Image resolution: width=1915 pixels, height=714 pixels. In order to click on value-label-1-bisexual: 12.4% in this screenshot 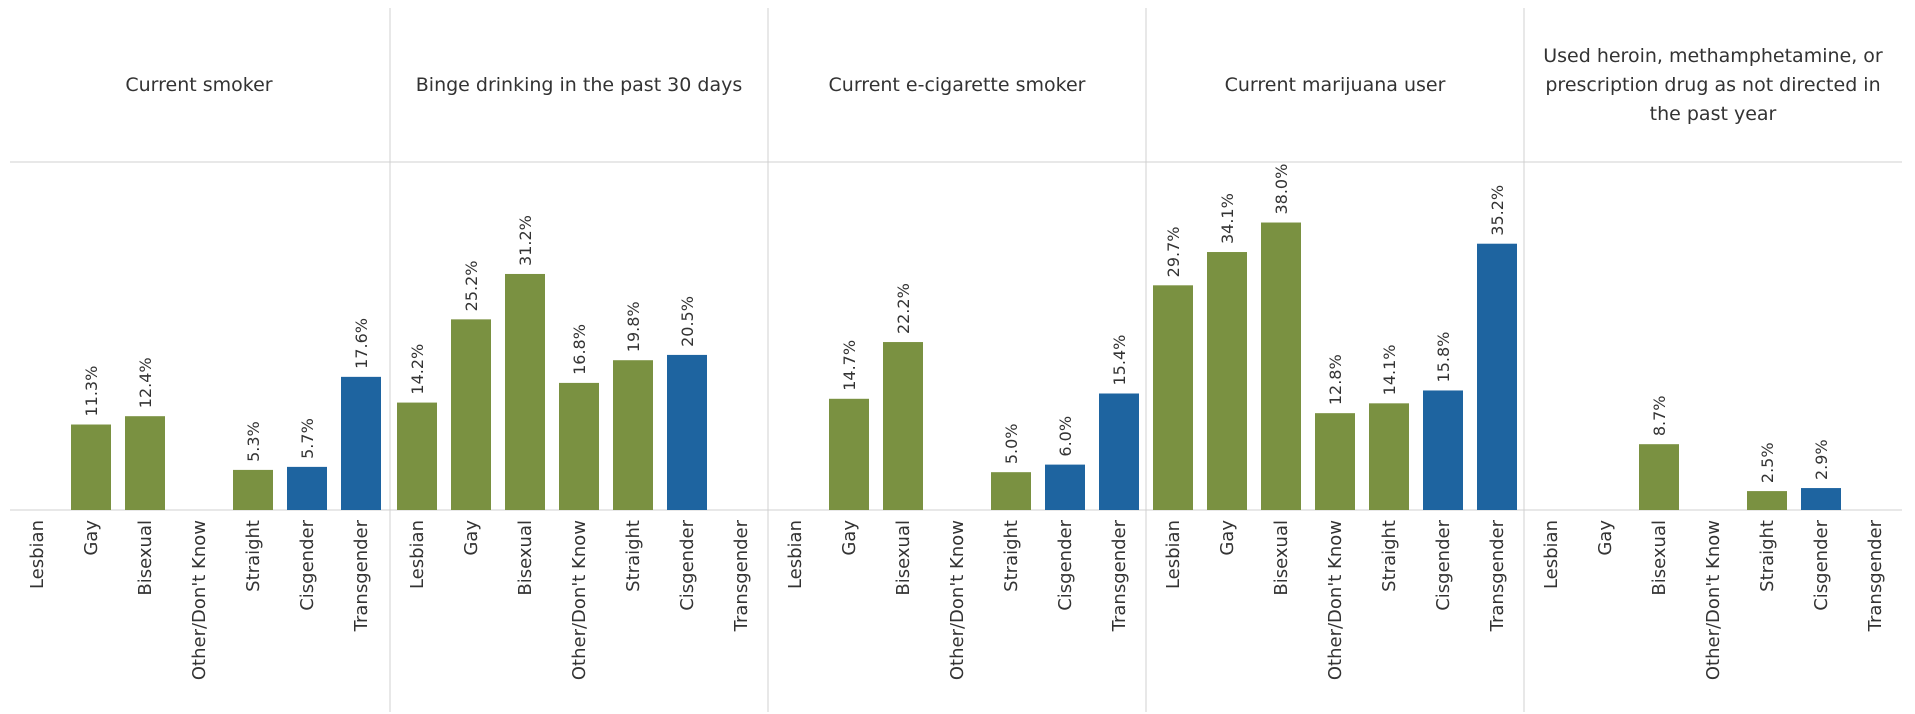, I will do `click(145, 382)`.